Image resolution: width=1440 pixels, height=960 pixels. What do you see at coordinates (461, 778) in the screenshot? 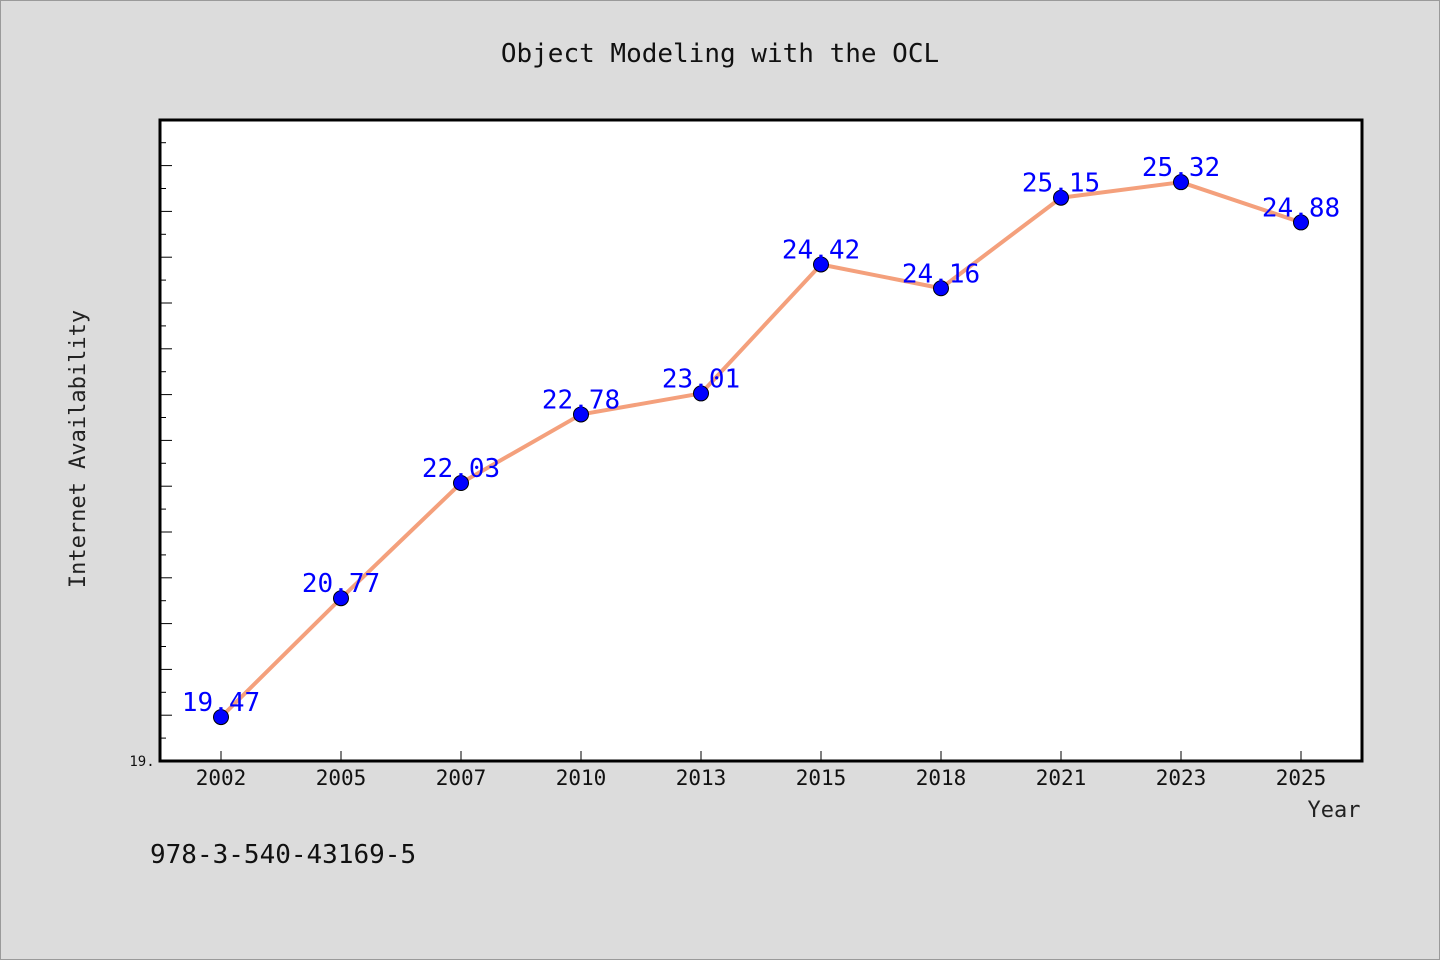
I see `x-tick-label: 2007` at bounding box center [461, 778].